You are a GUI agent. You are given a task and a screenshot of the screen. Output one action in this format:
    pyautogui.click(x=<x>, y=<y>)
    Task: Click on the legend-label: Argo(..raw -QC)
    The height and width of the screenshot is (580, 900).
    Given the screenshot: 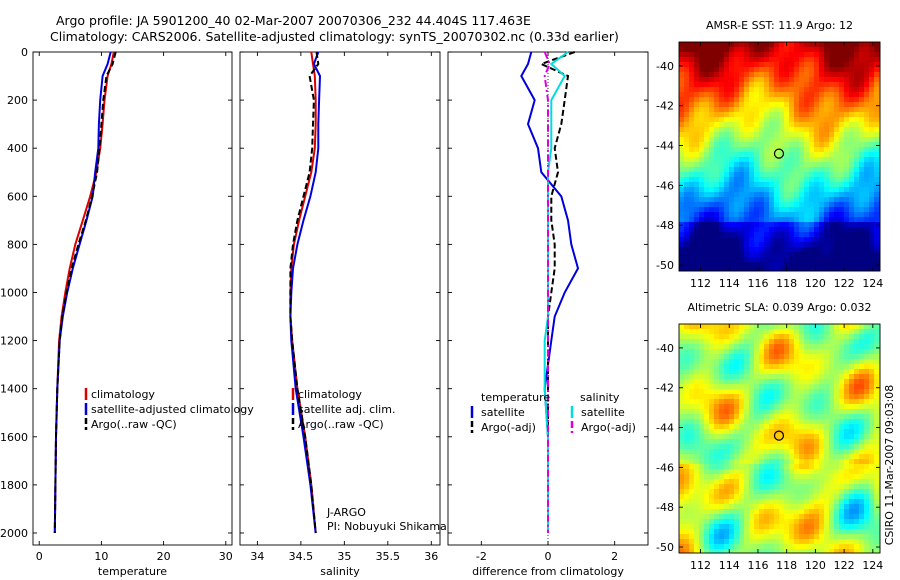 What is the action you would take?
    pyautogui.click(x=341, y=424)
    